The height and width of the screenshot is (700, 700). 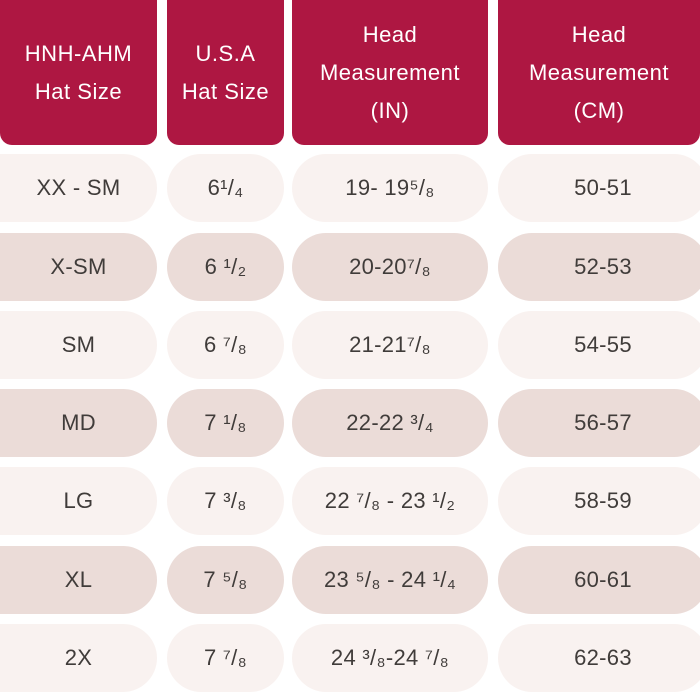 I want to click on usa-size-cell: 7 ¹/₈, so click(x=225, y=423).